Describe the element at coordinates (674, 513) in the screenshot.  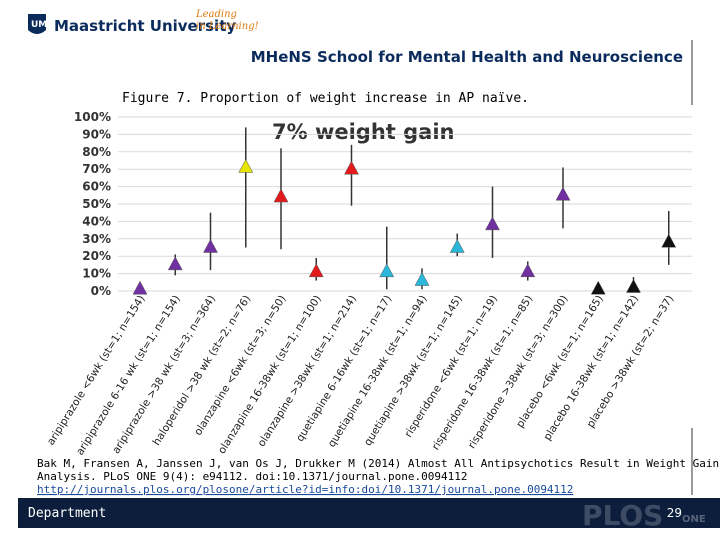
I see `page-number: 29` at that location.